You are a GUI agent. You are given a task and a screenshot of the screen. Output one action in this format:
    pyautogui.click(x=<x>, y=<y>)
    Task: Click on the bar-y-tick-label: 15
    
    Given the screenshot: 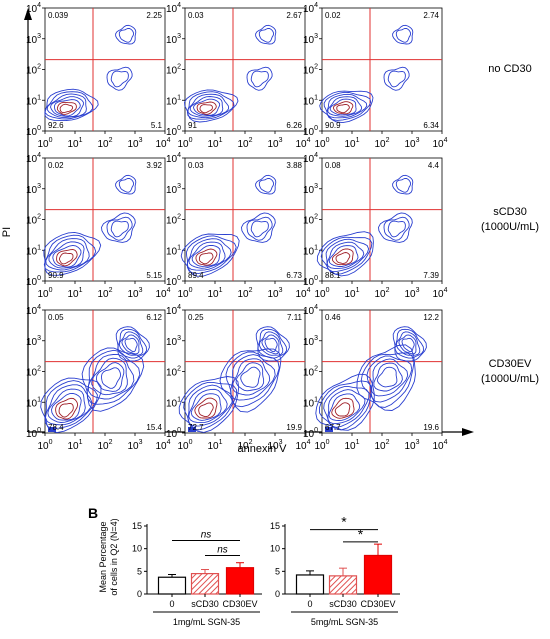 What is the action you would take?
    pyautogui.click(x=137, y=526)
    